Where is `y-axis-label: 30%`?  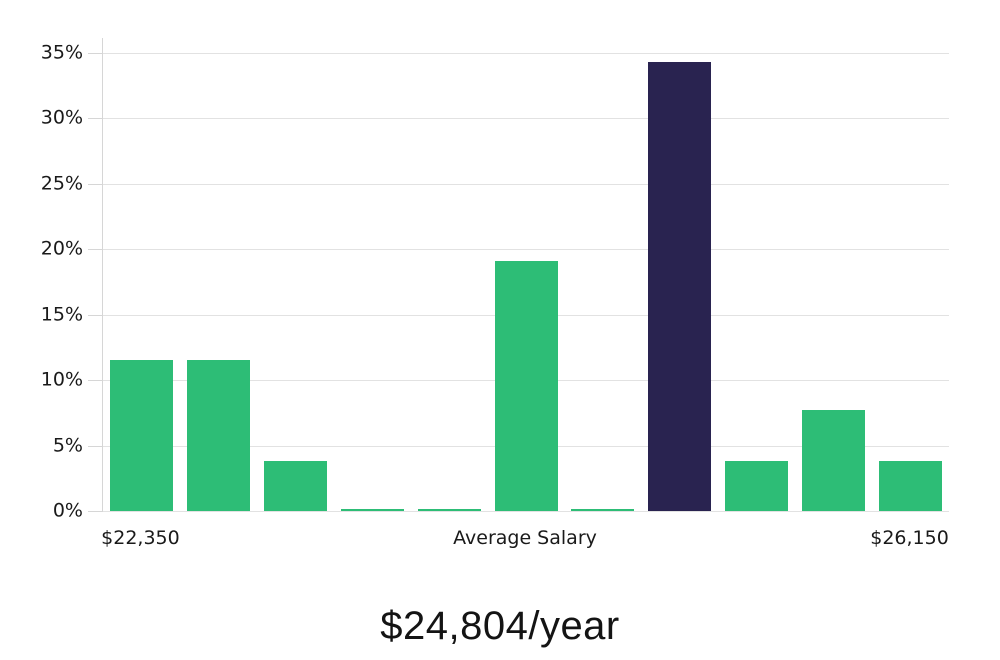 y-axis-label: 30% is located at coordinates (61, 117).